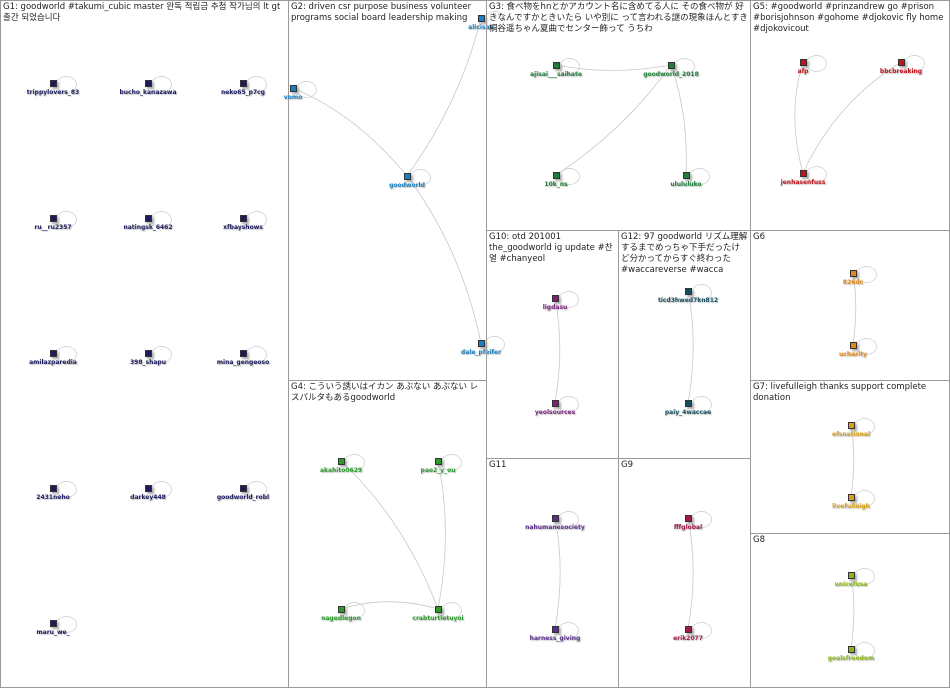 The image size is (950, 688). Describe the element at coordinates (555, 527) in the screenshot. I see `node-label: nahumanesociety` at that location.